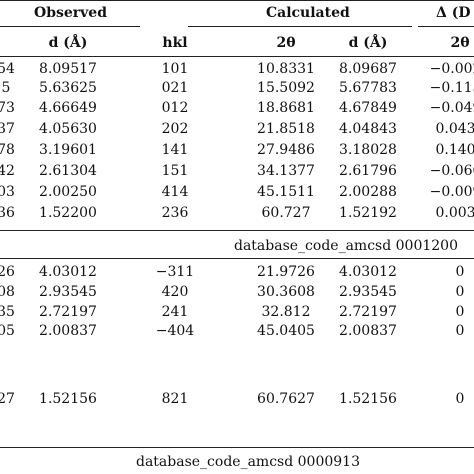  I want to click on table-cell: 73, so click(7, 108).